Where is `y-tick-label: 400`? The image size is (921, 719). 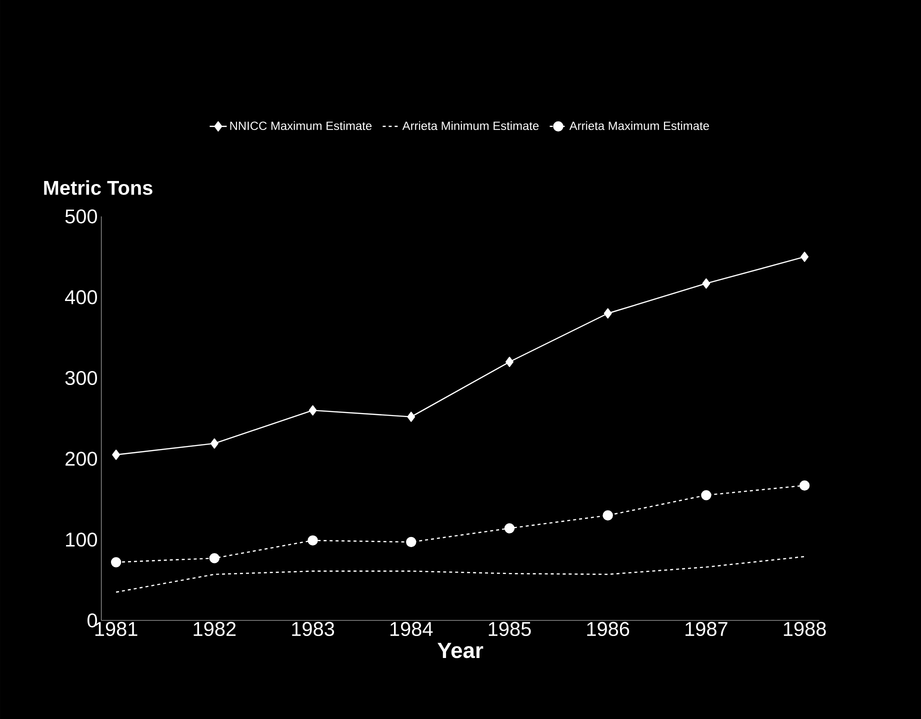 y-tick-label: 400 is located at coordinates (81, 297).